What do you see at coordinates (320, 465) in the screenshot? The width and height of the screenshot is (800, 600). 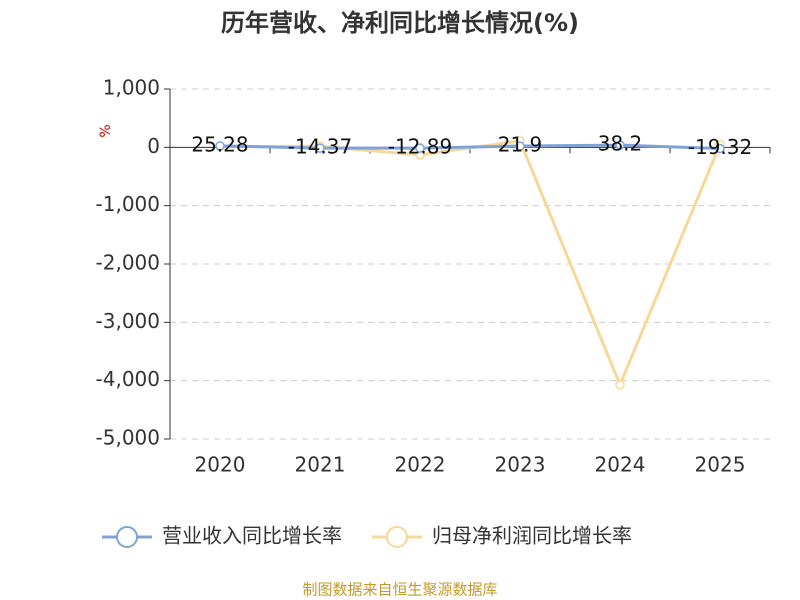 I see `x-tick-label: 2021` at bounding box center [320, 465].